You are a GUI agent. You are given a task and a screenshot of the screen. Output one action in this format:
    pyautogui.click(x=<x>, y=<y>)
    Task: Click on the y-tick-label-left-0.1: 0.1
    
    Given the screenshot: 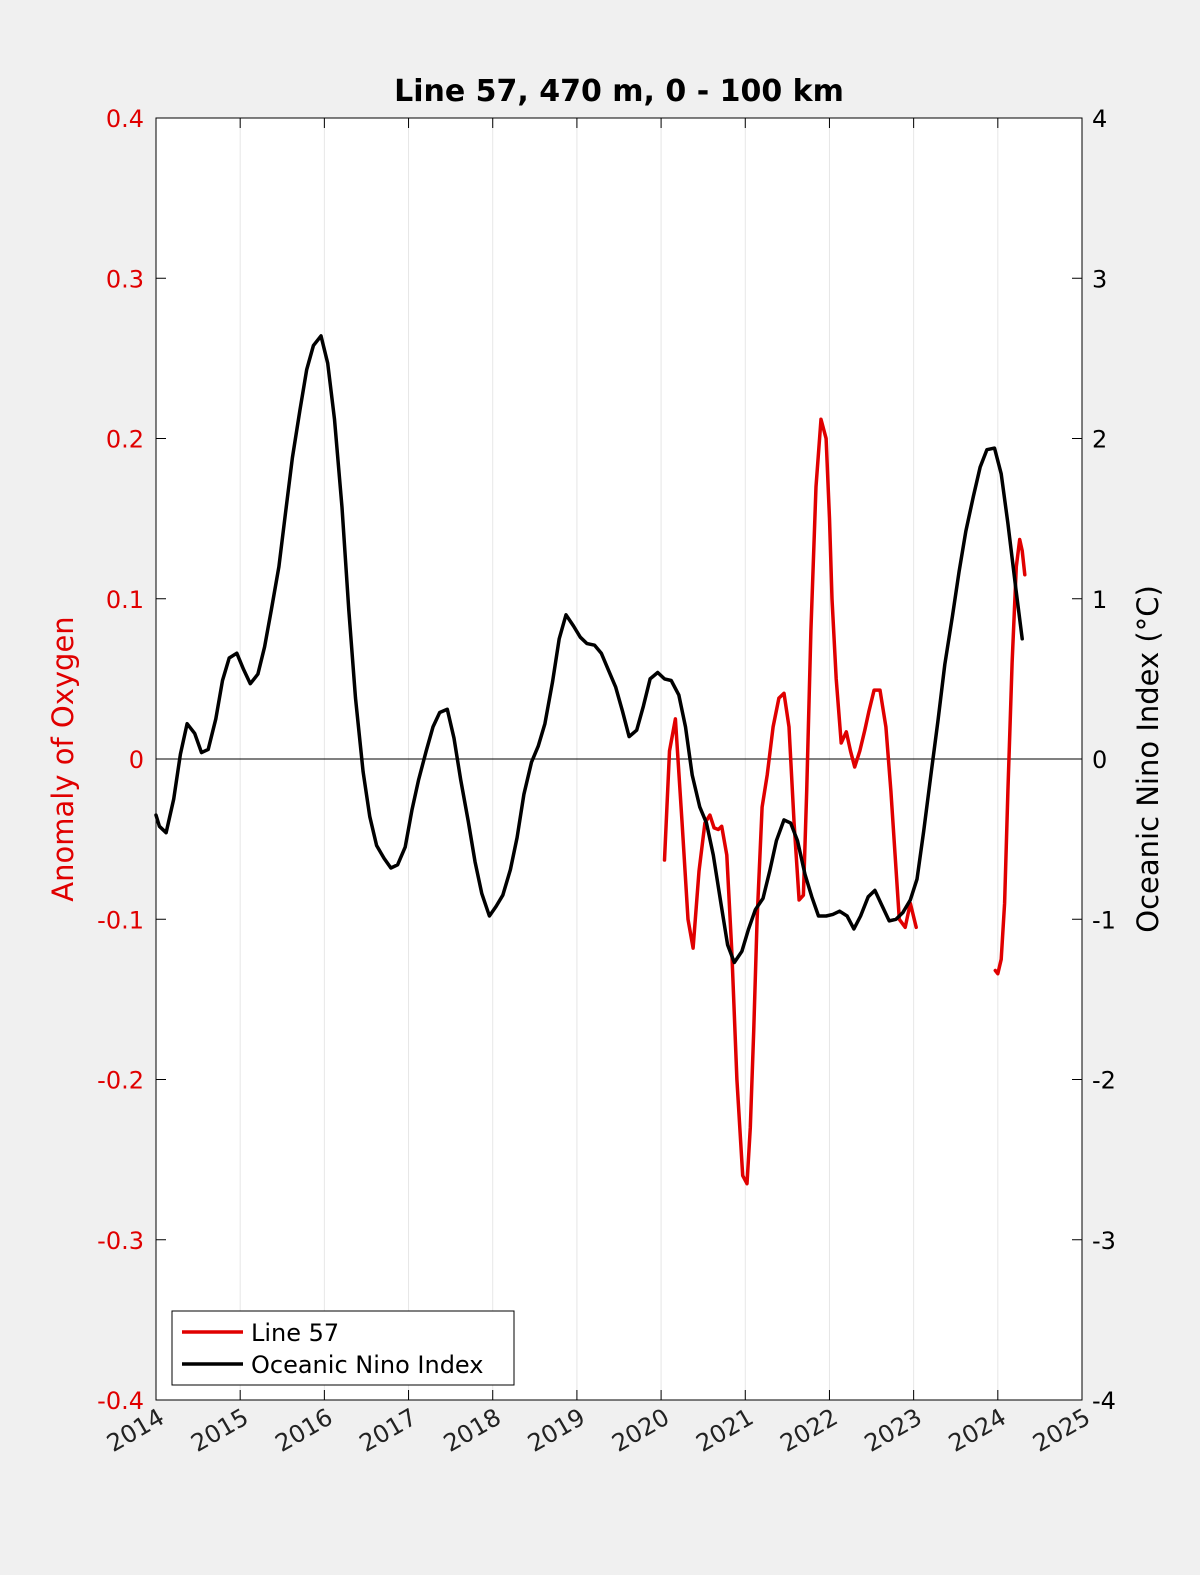 What is the action you would take?
    pyautogui.click(x=125, y=600)
    